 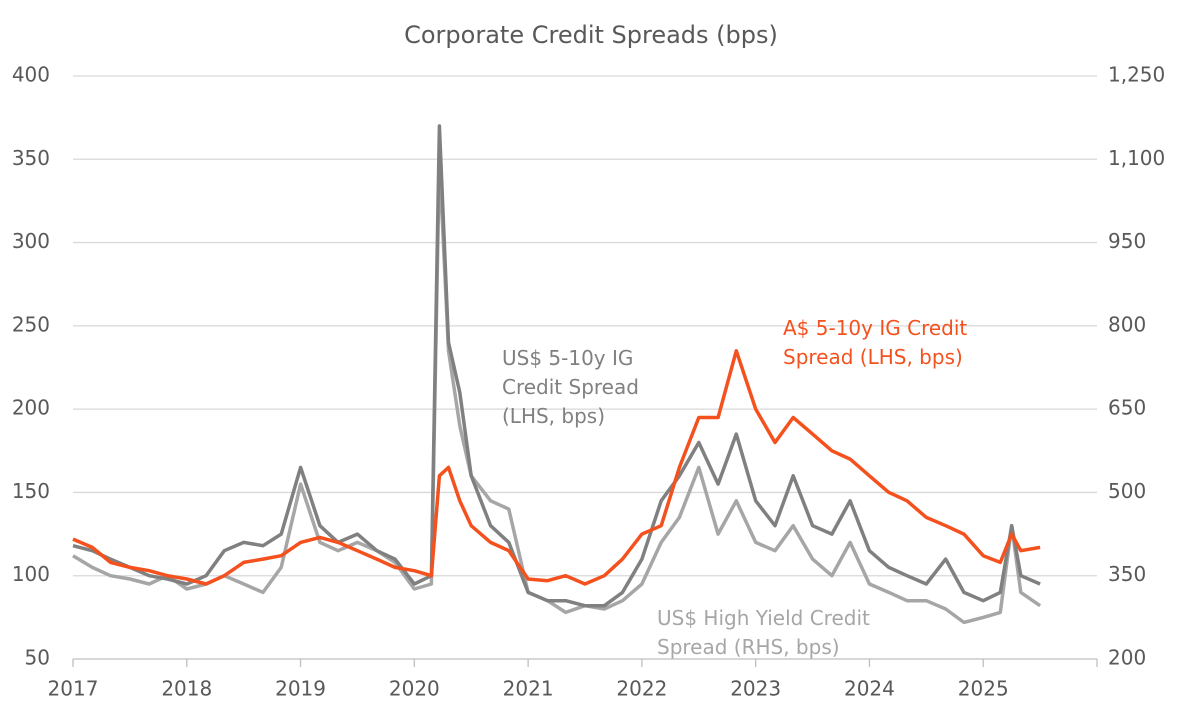 I want to click on chart-title: Corporate Credit Spreads (bps), so click(x=591, y=35).